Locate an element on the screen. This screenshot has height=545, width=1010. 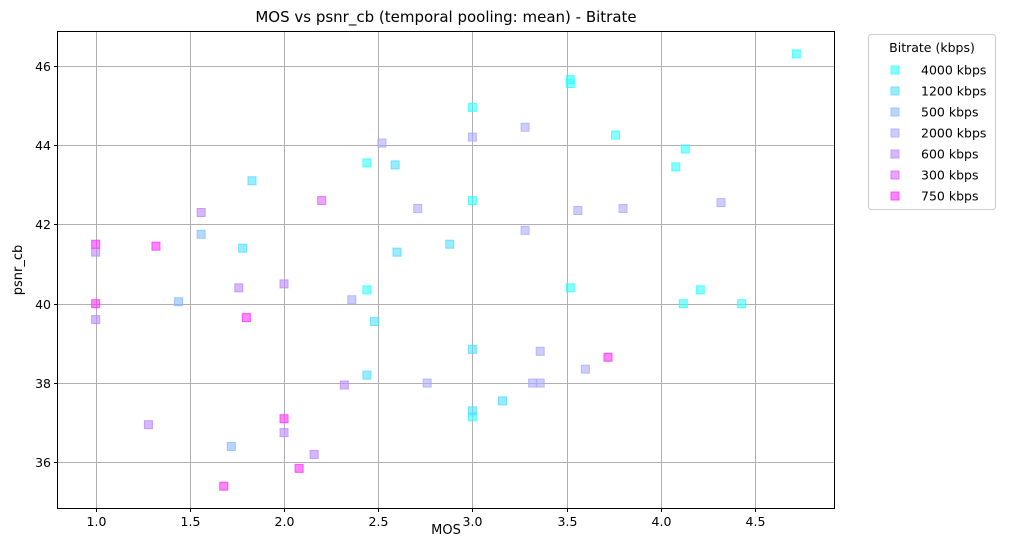
x-tick-label: 1.0 is located at coordinates (97, 521).